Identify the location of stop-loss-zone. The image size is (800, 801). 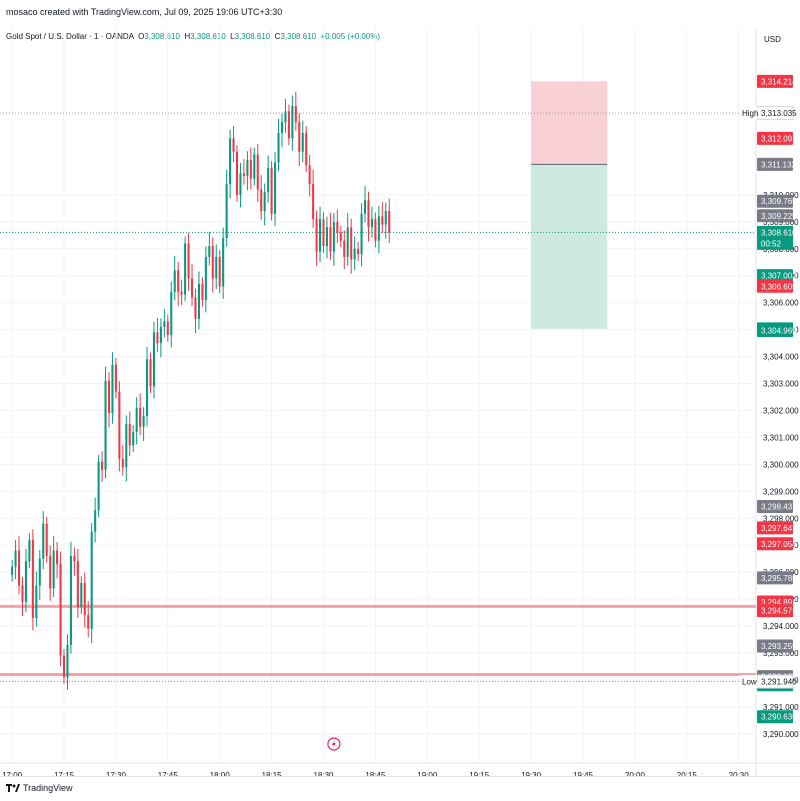
(569, 123).